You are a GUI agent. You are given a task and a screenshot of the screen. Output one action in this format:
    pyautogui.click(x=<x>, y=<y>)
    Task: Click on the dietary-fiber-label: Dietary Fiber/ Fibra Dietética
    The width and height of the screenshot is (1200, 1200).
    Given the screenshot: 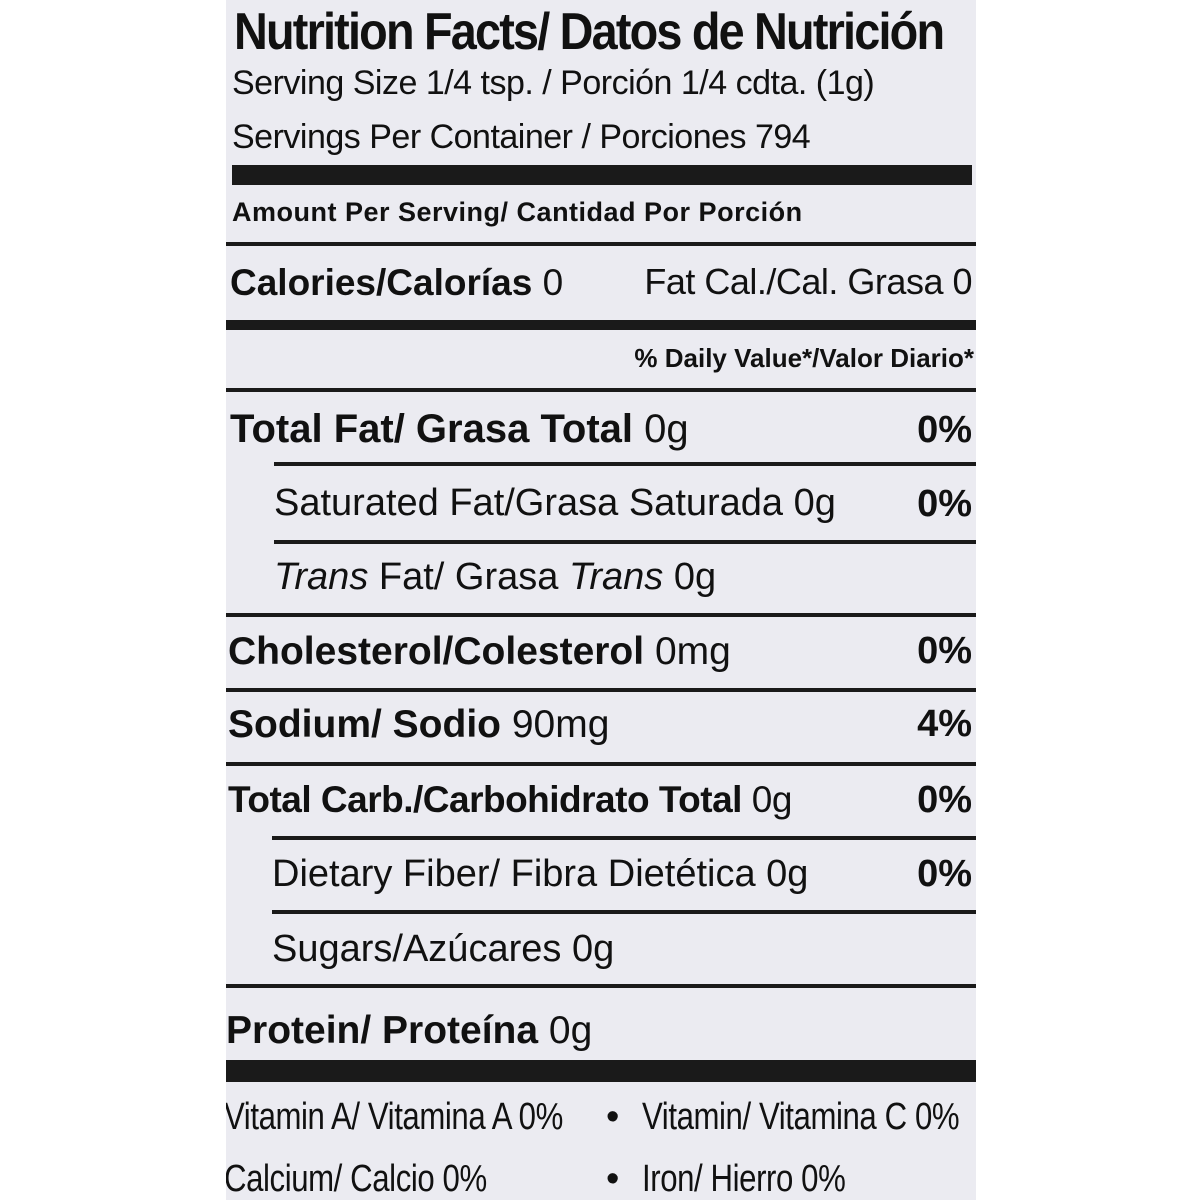 What is the action you would take?
    pyautogui.click(x=514, y=874)
    